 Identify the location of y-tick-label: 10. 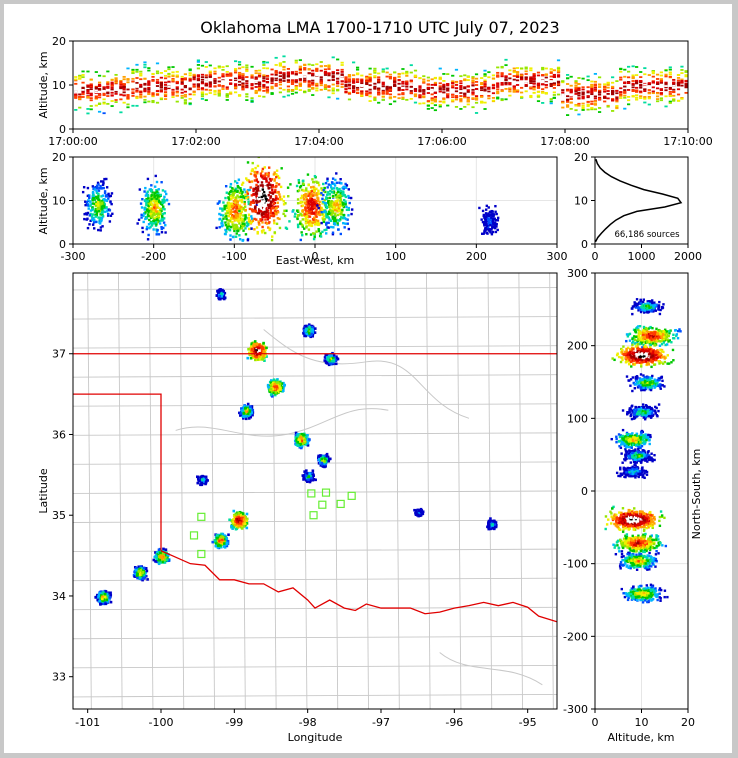
(59, 85).